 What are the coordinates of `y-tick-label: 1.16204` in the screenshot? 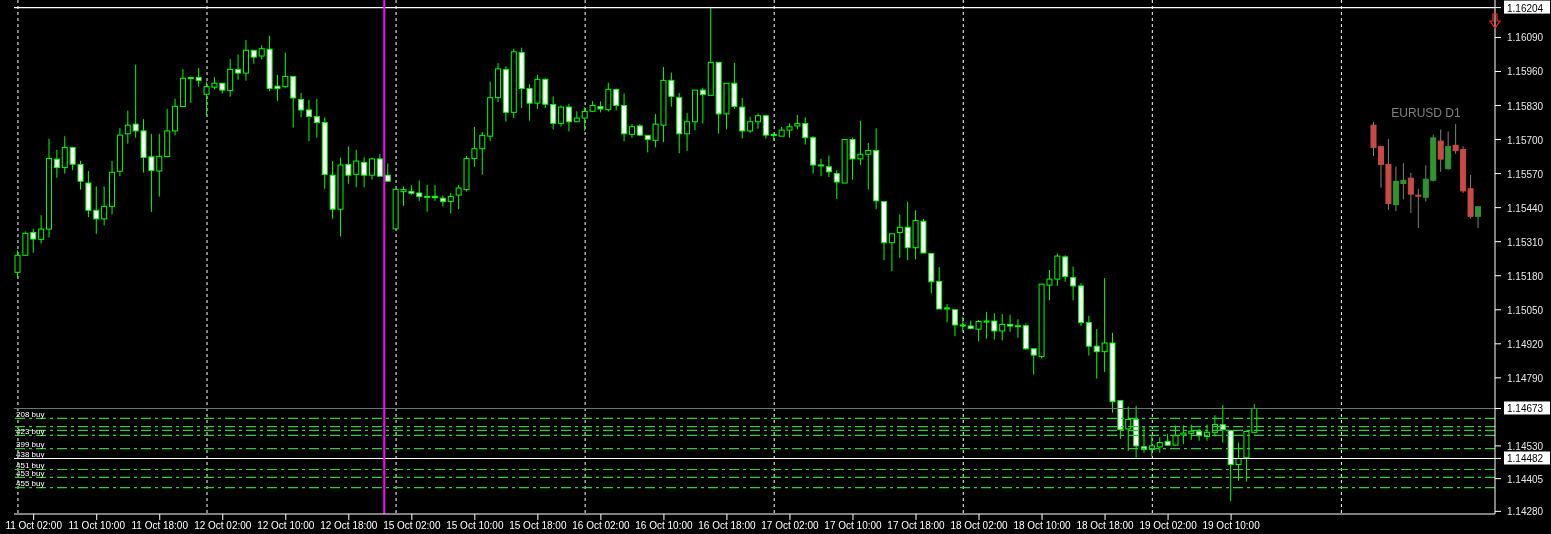 It's located at (1525, 8).